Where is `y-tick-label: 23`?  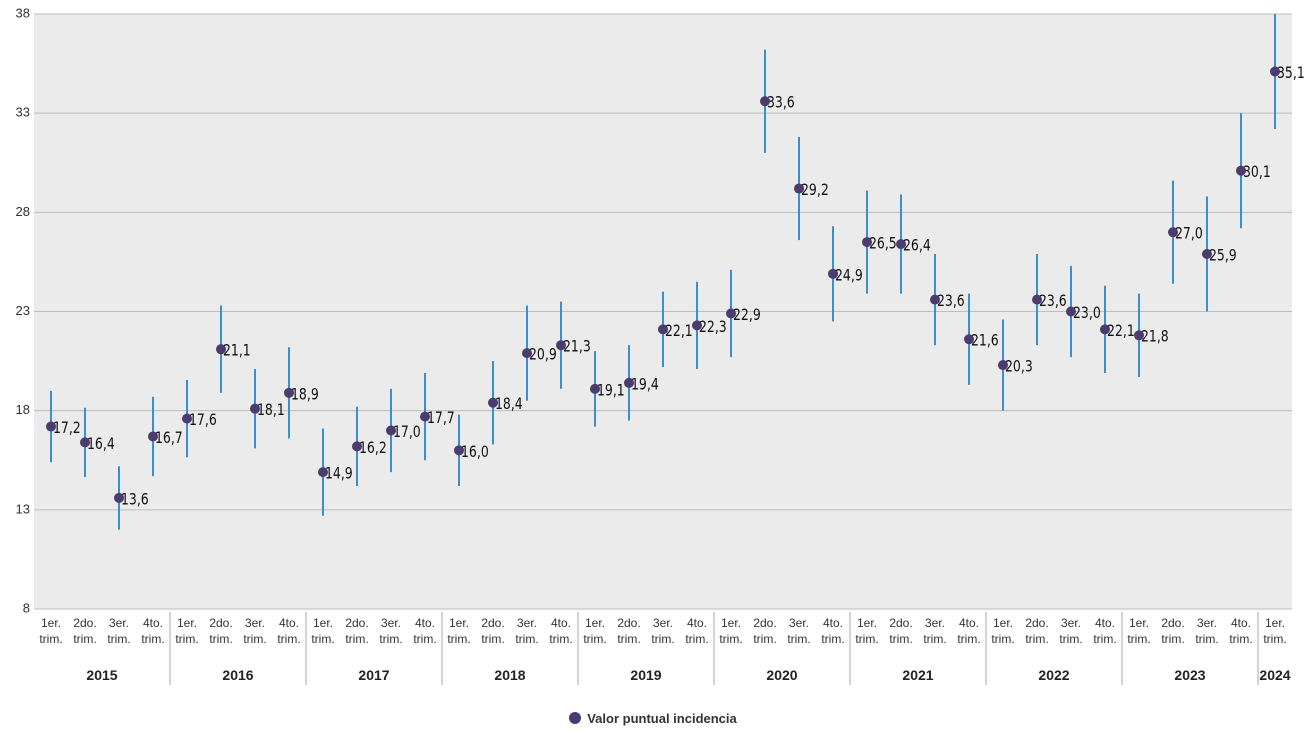 y-tick-label: 23 is located at coordinates (23, 310).